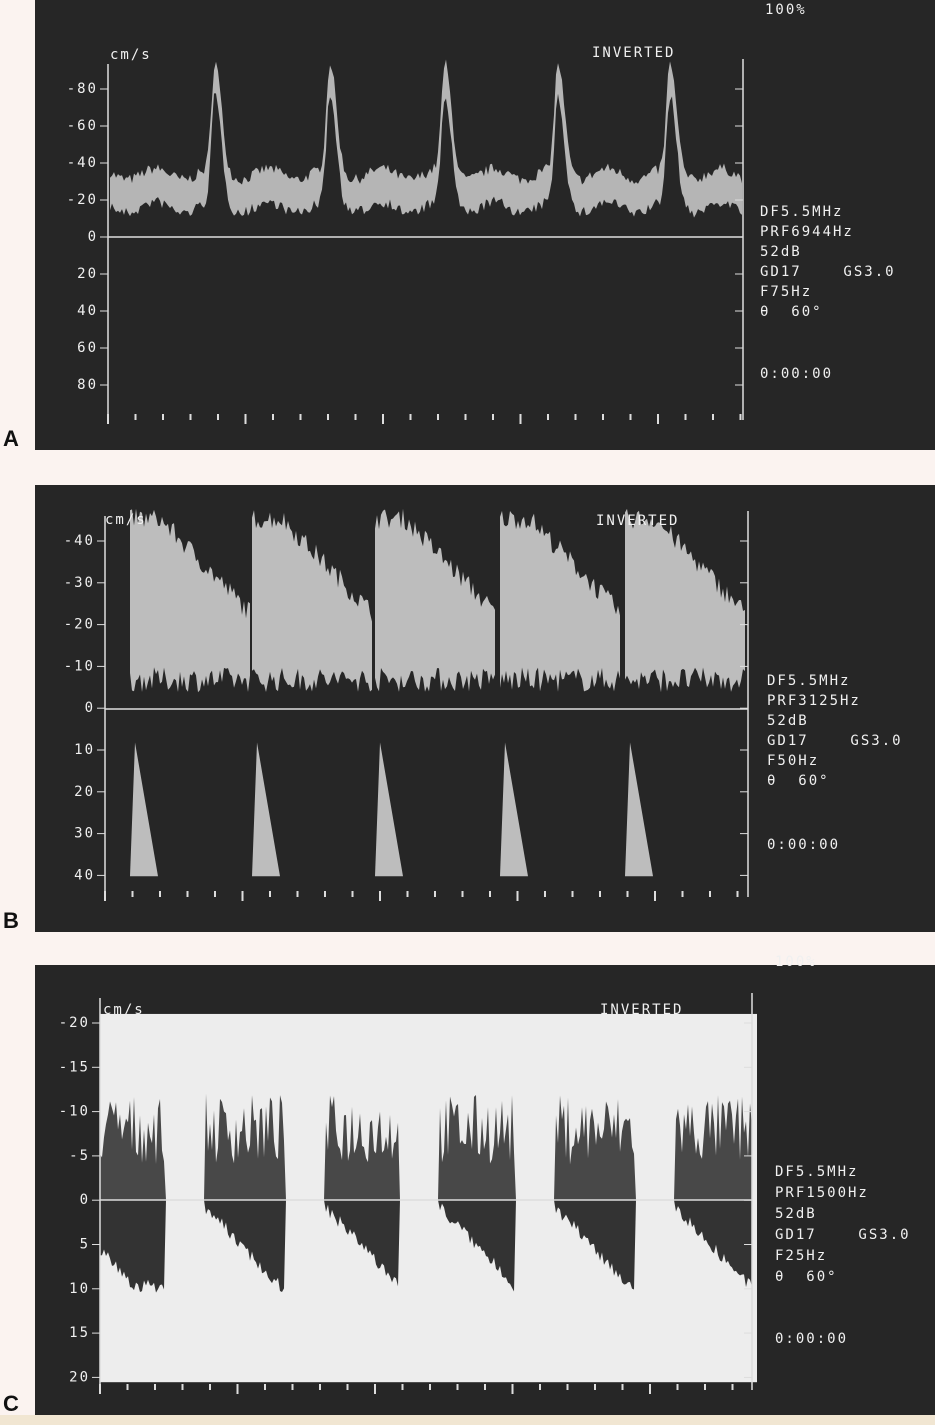  What do you see at coordinates (85, 1245) in the screenshot?
I see `y-tick-label: 5` at bounding box center [85, 1245].